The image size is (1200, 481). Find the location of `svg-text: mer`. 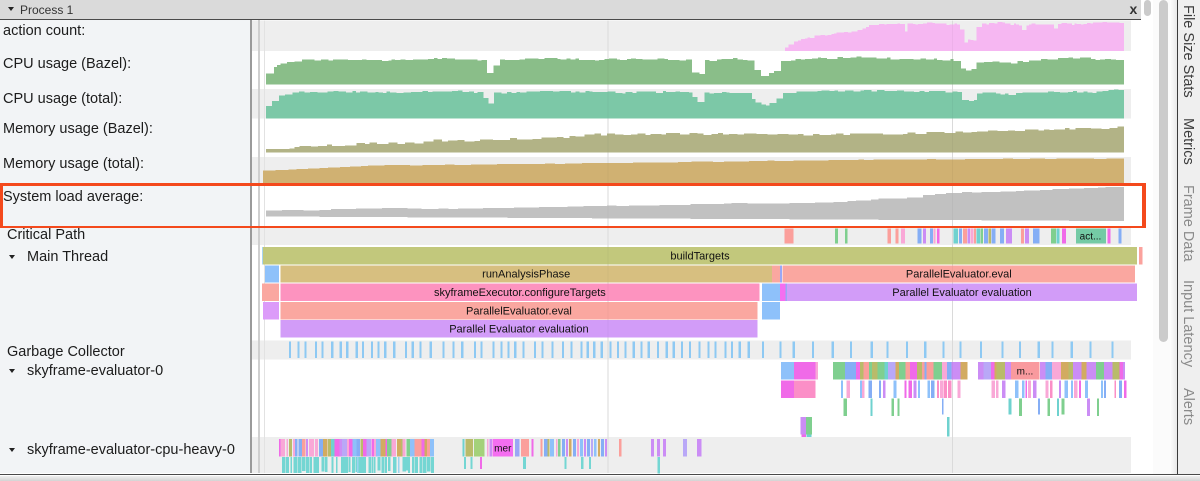

svg-text: mer is located at coordinates (503, 448).